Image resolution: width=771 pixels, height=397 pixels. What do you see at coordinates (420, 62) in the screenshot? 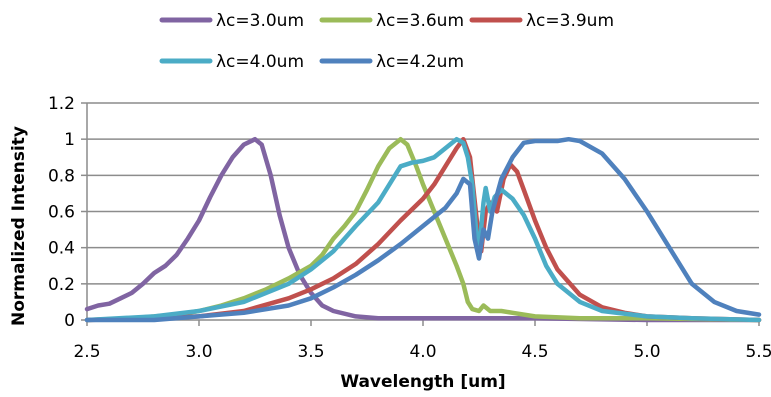
I see `legend-label-5: λc=4.2um` at bounding box center [420, 62].